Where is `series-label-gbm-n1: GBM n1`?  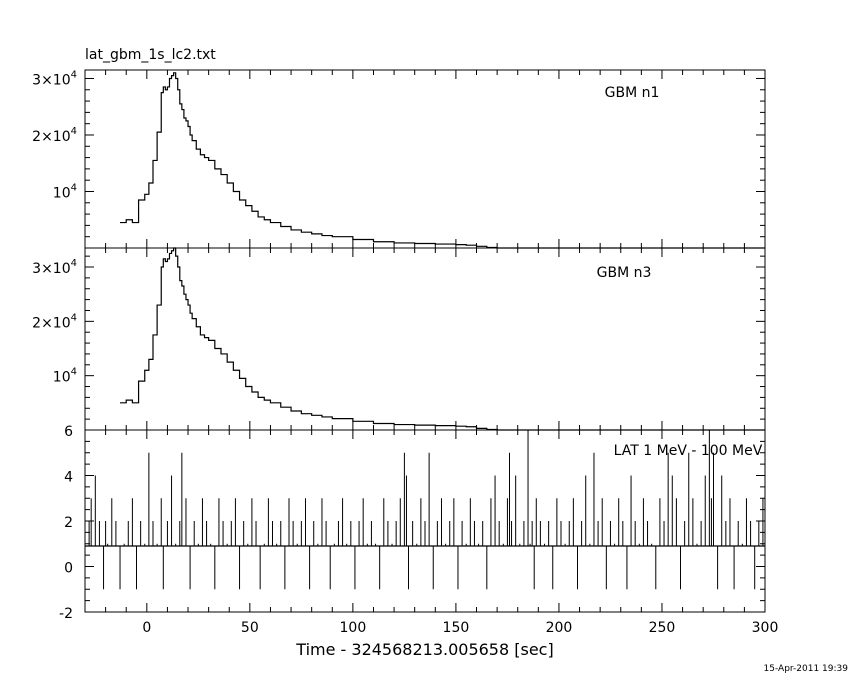
series-label-gbm-n1: GBM n1 is located at coordinates (632, 93).